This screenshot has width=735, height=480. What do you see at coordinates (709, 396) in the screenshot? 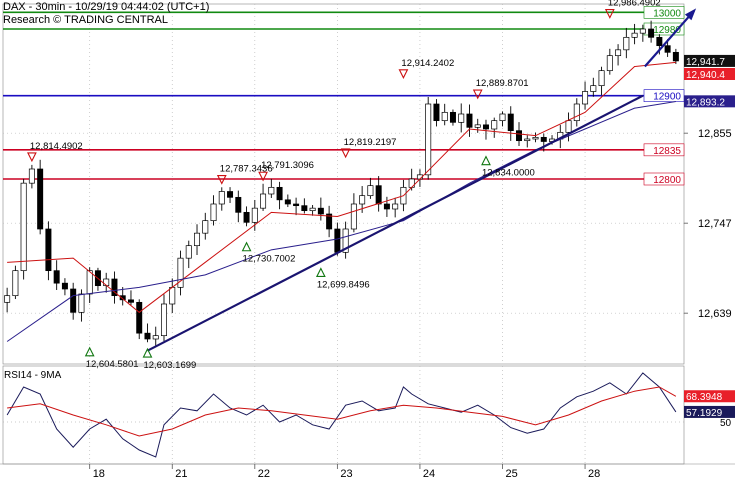
I see `rsi-tag-red` at bounding box center [709, 396].